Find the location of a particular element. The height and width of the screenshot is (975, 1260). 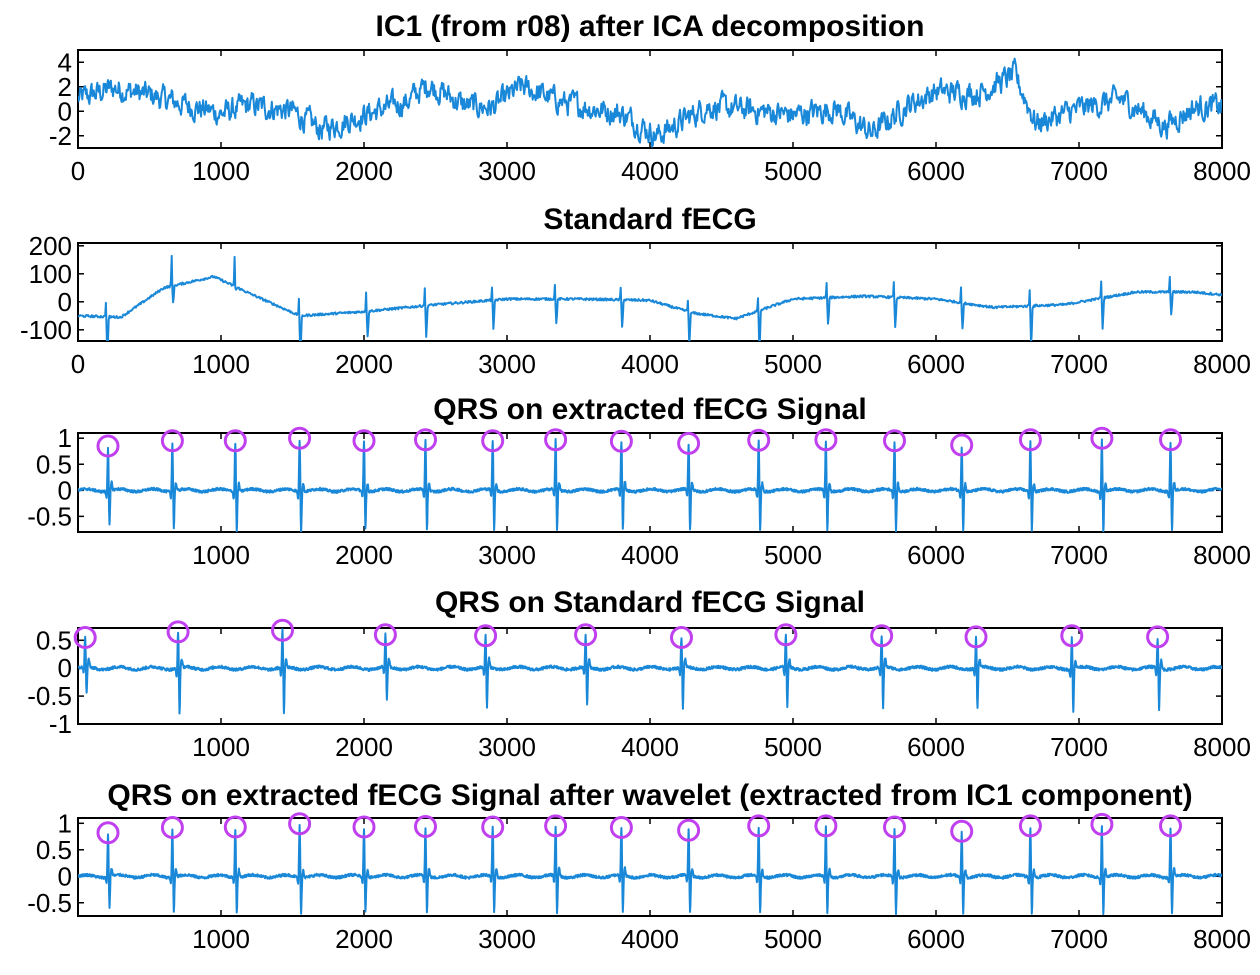

y-tick-label: 1 is located at coordinates (65, 823).